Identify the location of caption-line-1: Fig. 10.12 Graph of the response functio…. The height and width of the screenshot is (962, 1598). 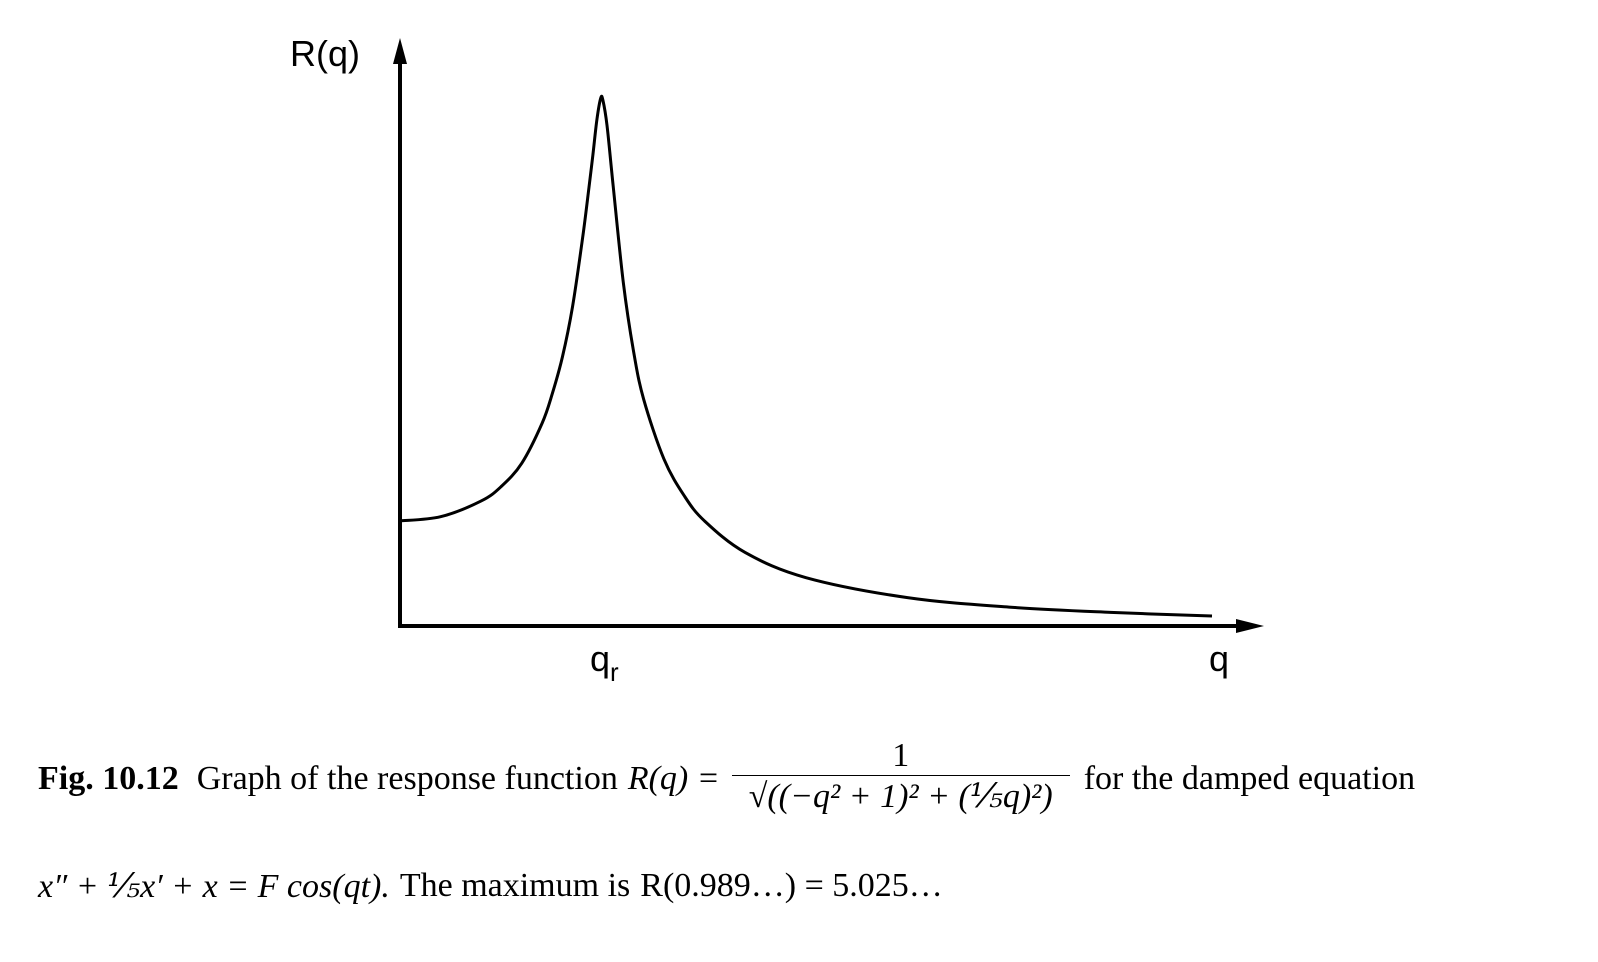
(726, 779).